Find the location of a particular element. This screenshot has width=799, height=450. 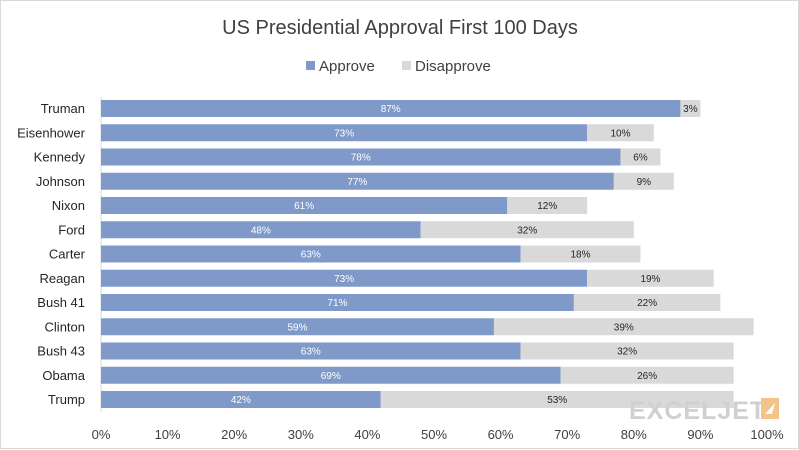

legend-swatch-approve is located at coordinates (310, 65).